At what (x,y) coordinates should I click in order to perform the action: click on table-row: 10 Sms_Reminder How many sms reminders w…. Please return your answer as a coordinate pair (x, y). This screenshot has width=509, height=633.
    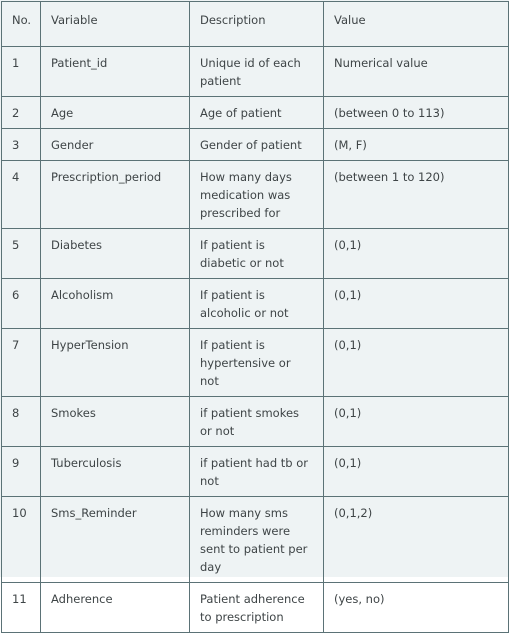
    Looking at the image, I should click on (255, 539).